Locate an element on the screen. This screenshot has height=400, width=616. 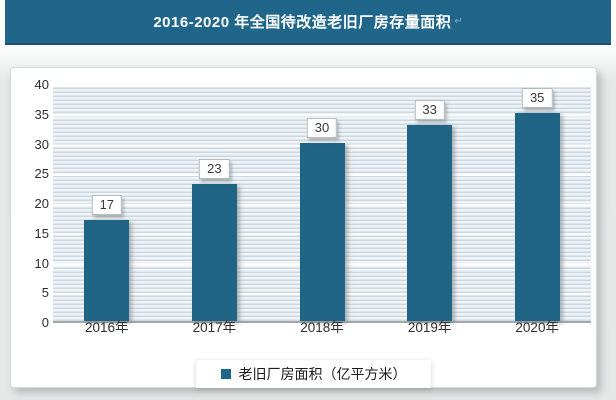
bar-2020年 is located at coordinates (537, 216).